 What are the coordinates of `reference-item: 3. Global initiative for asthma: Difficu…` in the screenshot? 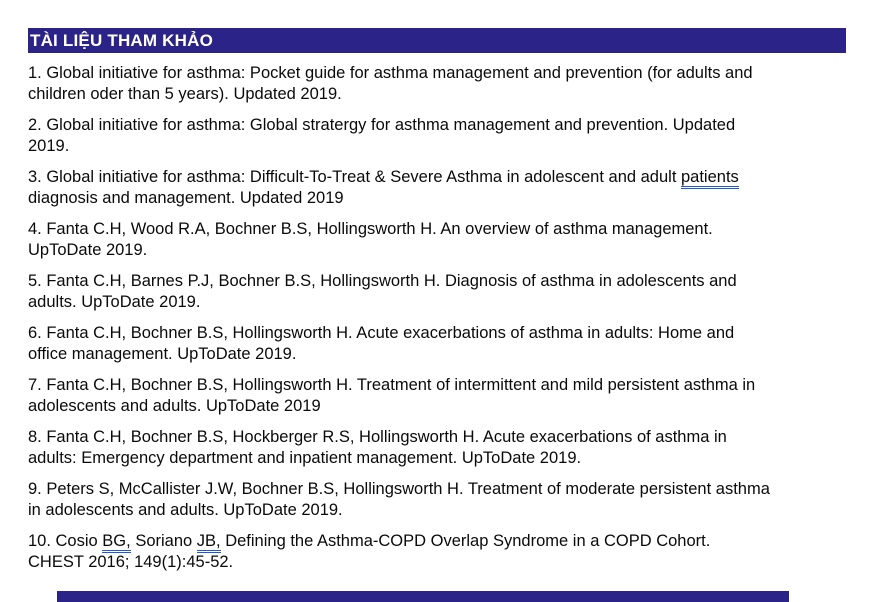 It's located at (439, 188).